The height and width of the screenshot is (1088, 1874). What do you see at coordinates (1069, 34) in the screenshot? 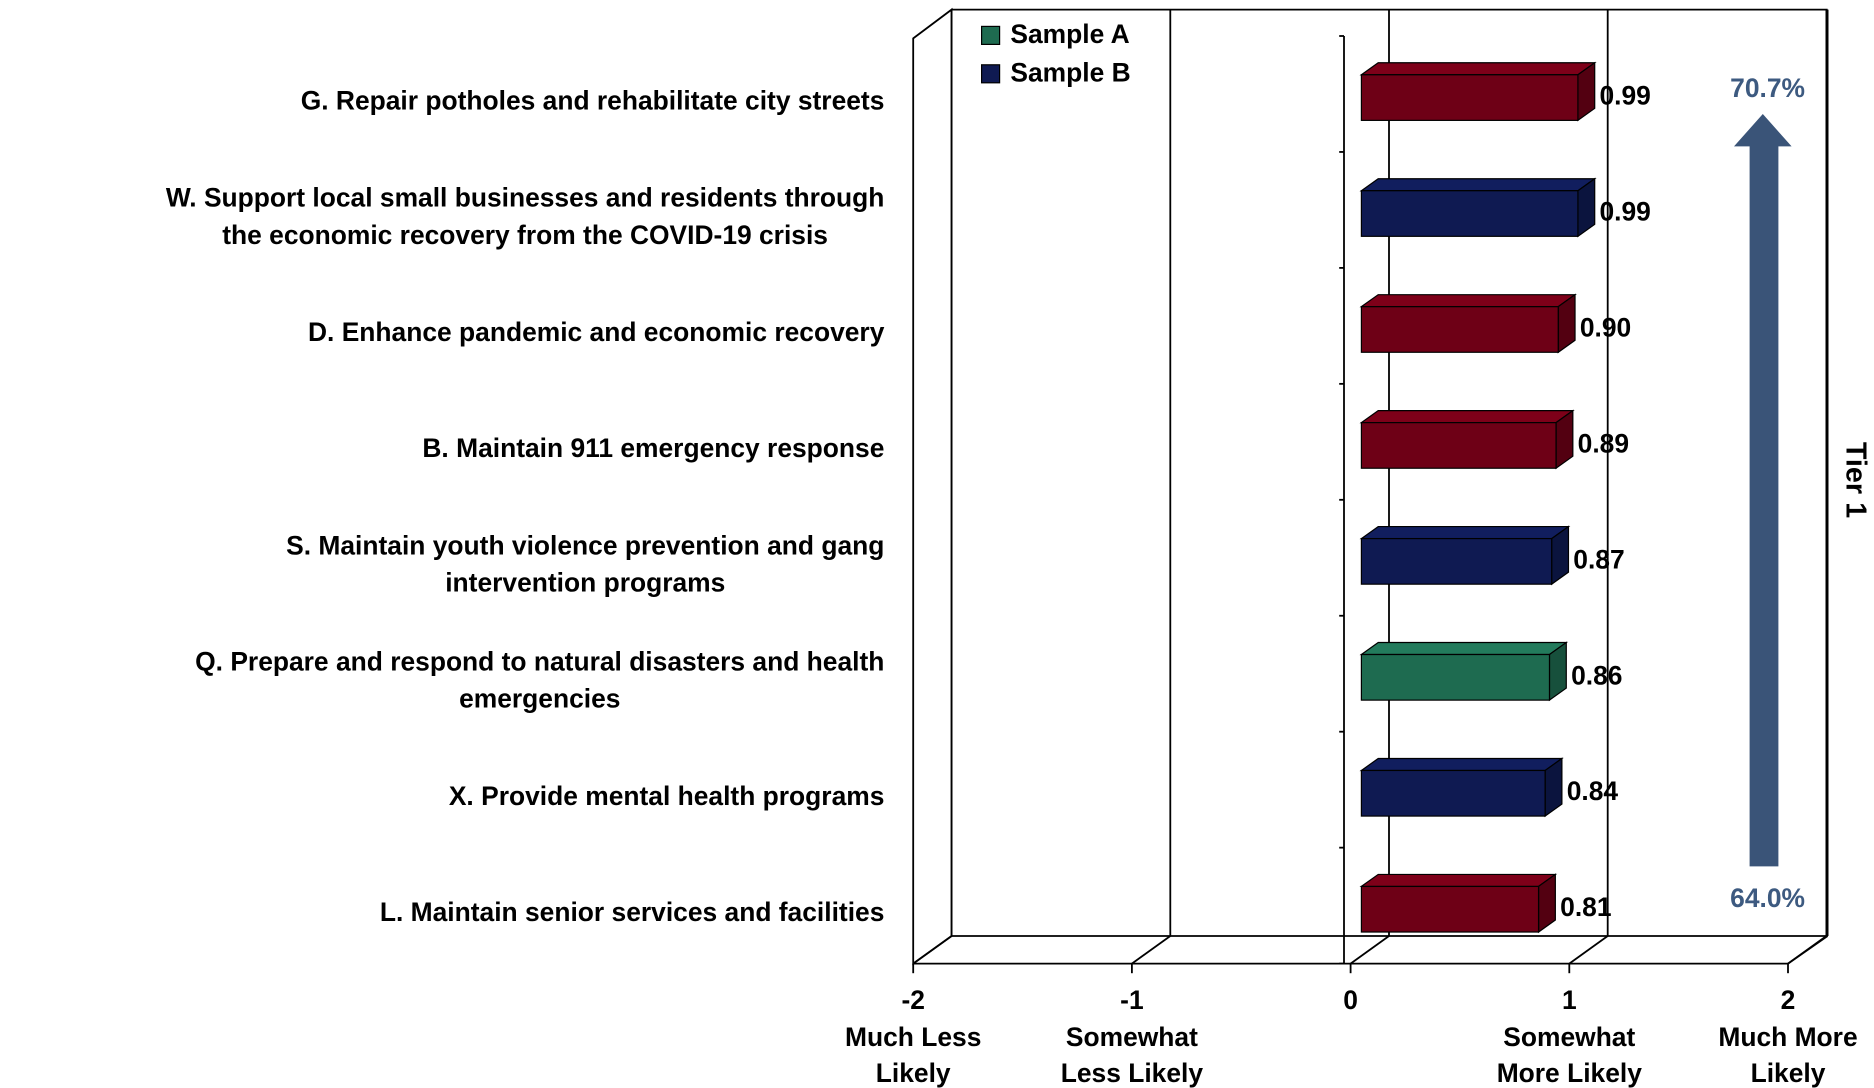
I see `legend-label: Sample A` at bounding box center [1069, 34].